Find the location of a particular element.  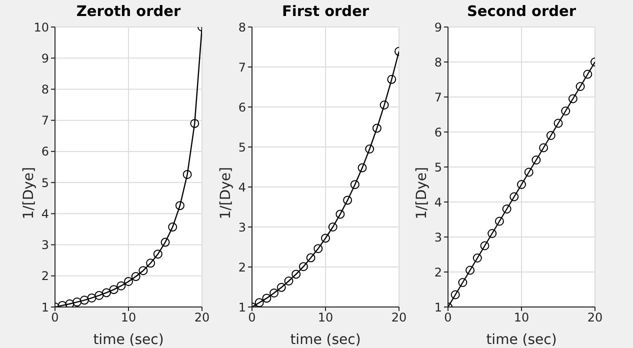

chart-title: First order is located at coordinates (325, 12).